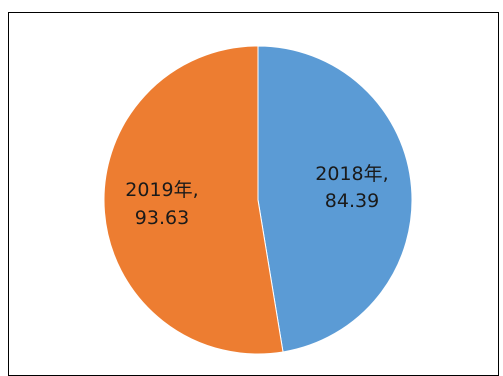 The image size is (503, 376). Describe the element at coordinates (351, 174) in the screenshot. I see `slice-label-2018-category: 2018年,` at that location.